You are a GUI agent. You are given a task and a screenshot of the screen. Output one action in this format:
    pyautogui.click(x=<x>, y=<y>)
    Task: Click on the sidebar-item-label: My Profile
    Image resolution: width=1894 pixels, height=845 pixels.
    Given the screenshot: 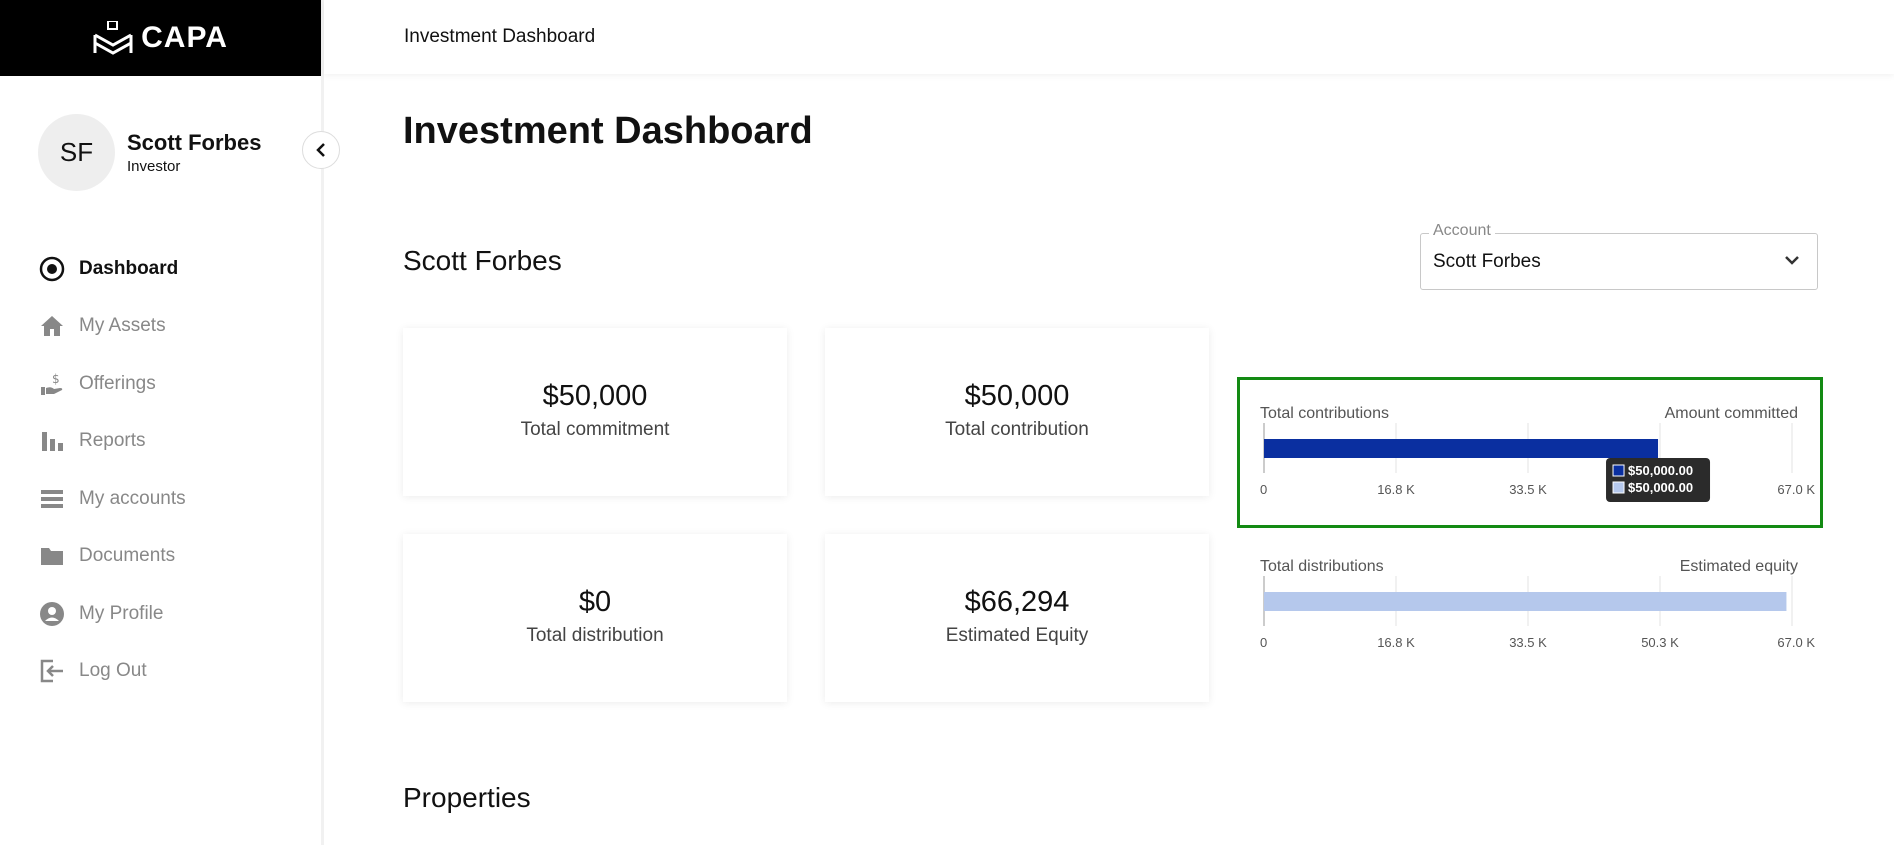 What is the action you would take?
    pyautogui.click(x=121, y=613)
    